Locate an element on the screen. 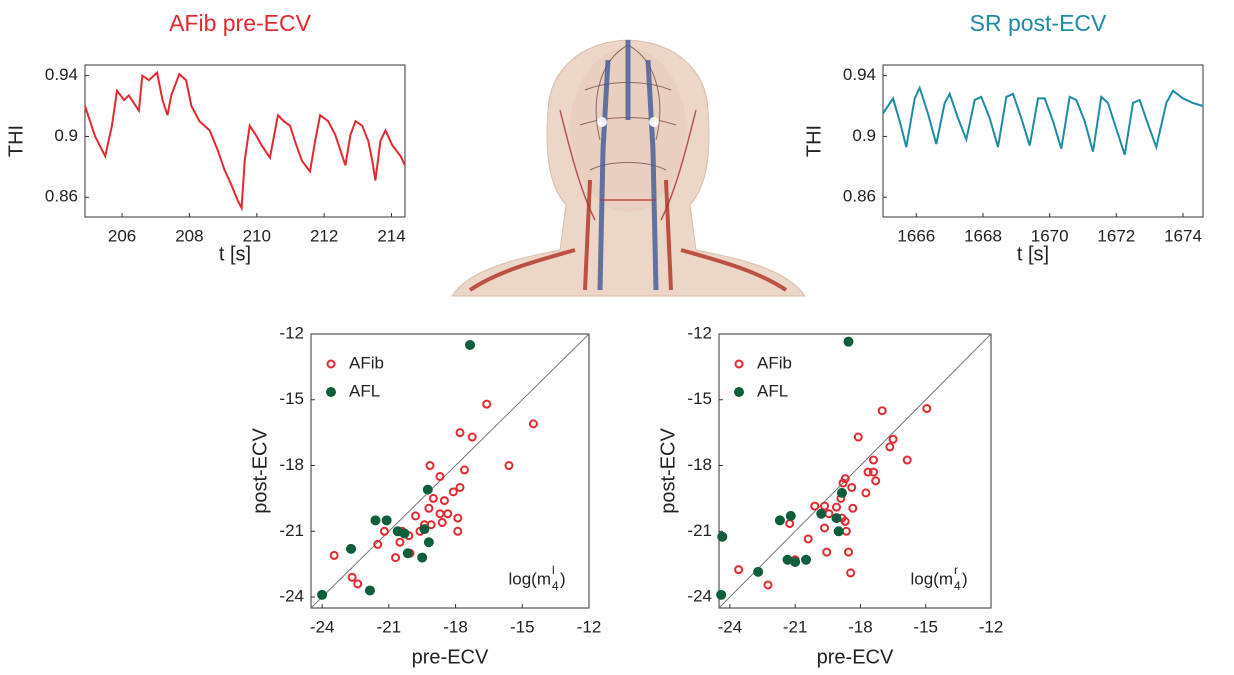  x-tick-label: 1666 is located at coordinates (916, 235).